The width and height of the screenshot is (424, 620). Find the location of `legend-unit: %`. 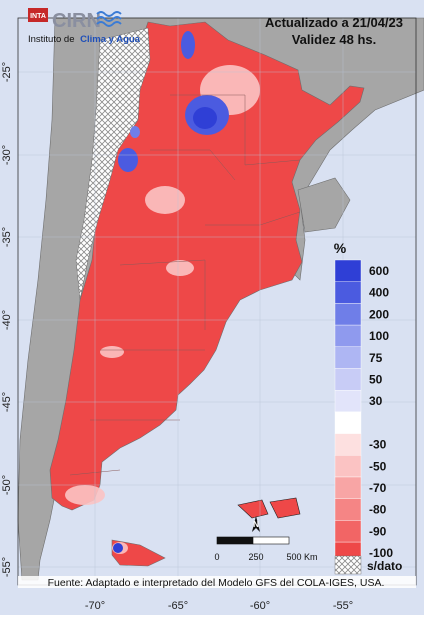

legend-unit: % is located at coordinates (340, 248).